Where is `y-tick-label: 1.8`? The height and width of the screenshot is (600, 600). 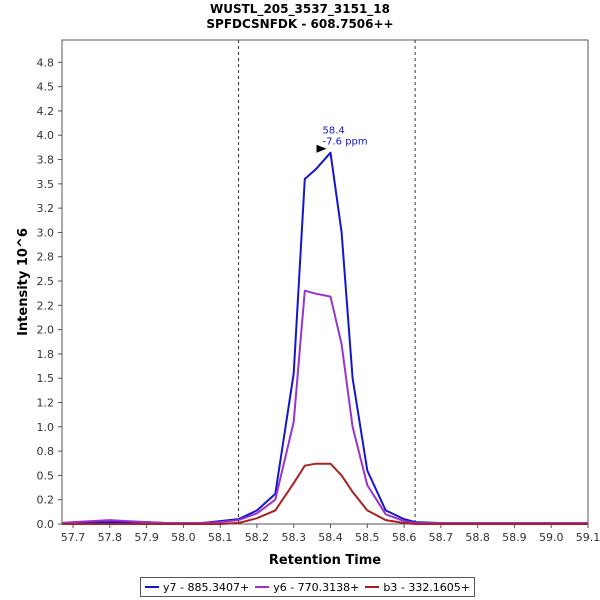
y-tick-label: 1.8 is located at coordinates (46, 354).